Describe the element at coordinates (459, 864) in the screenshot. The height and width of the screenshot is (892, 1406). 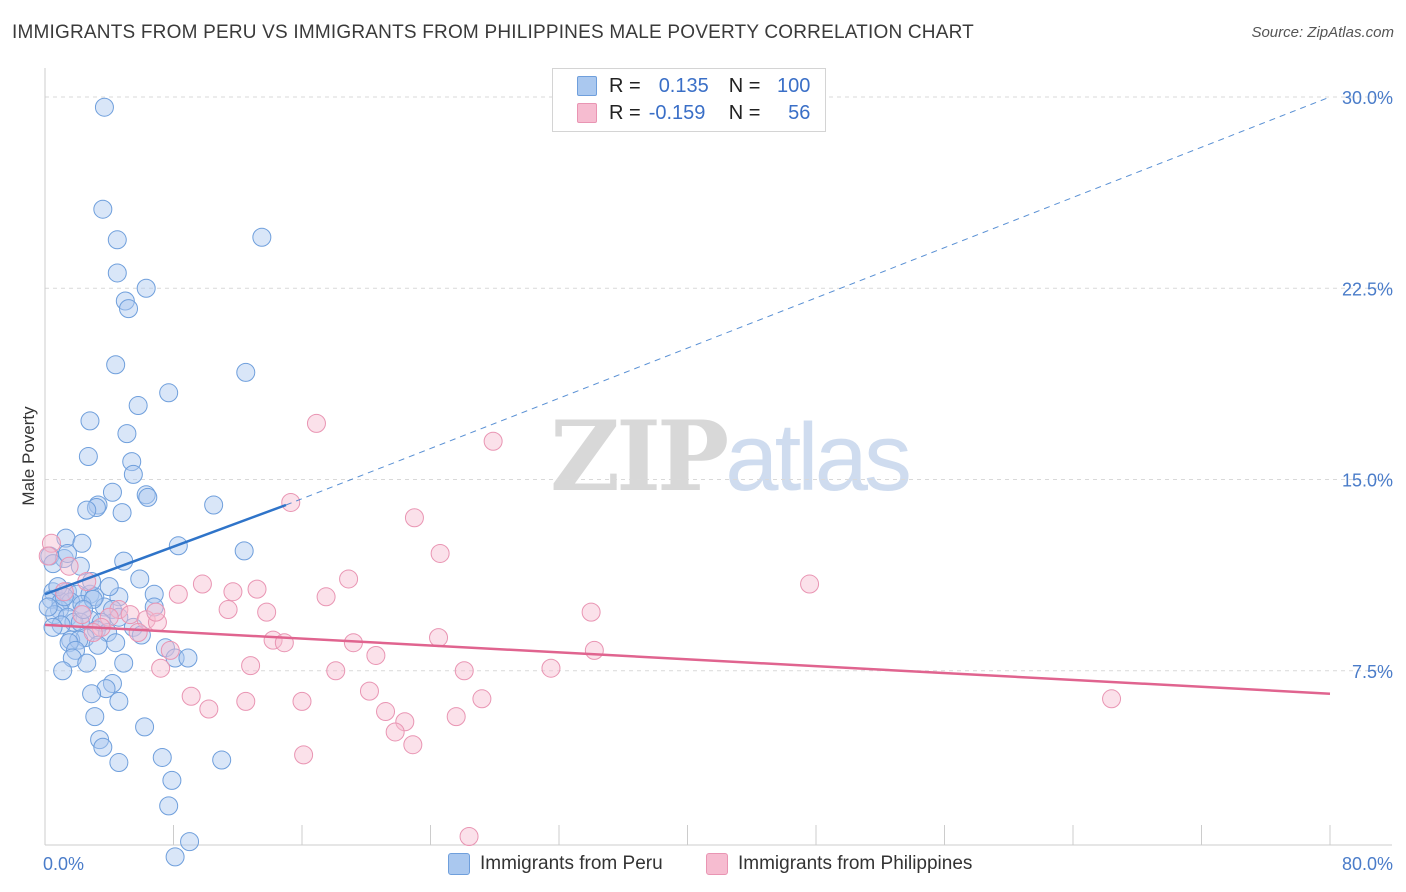
I see `bottom-legend-swatch-peru` at that location.